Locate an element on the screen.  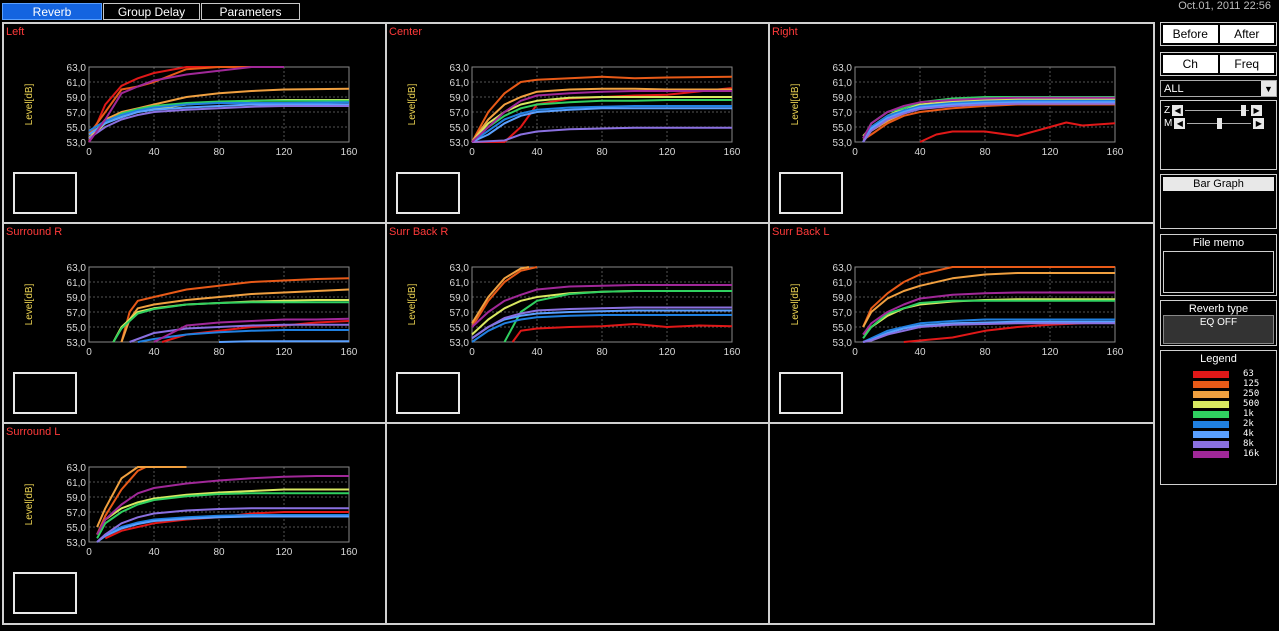
z-slider is located at coordinates (1217, 110).